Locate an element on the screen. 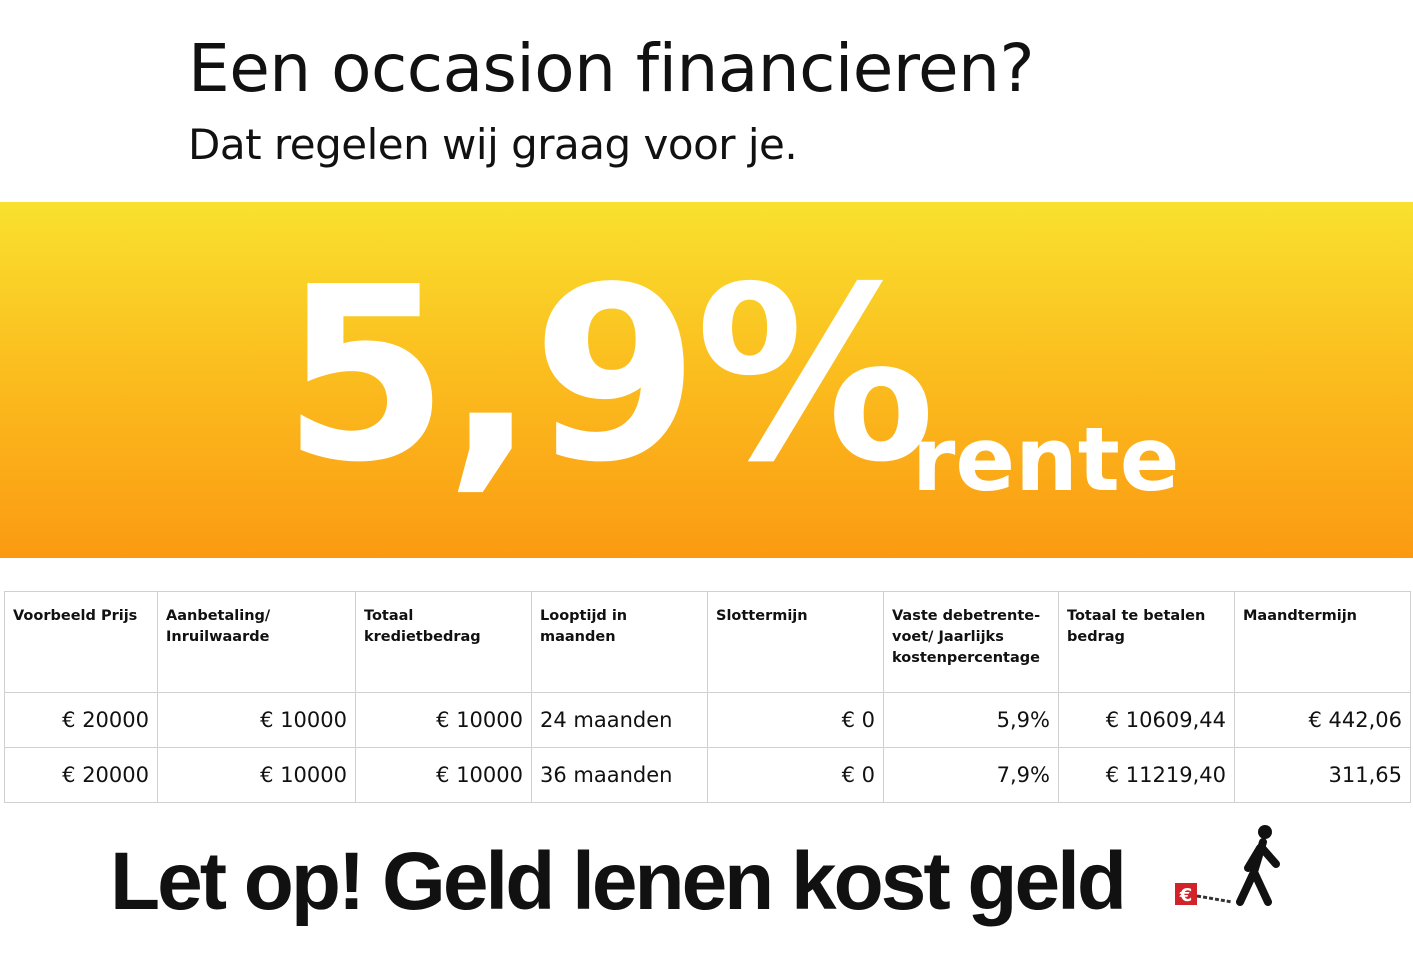  table-cell: 24 maanden is located at coordinates (619, 720).